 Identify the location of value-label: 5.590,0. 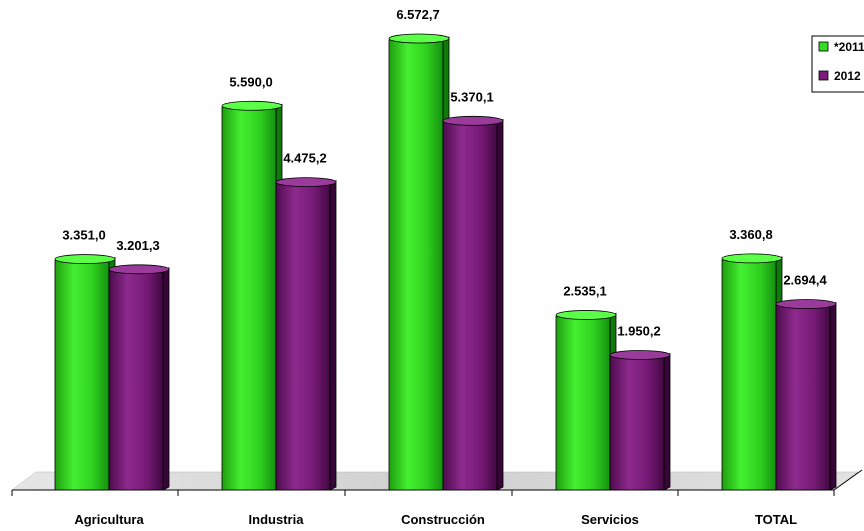
(250, 81).